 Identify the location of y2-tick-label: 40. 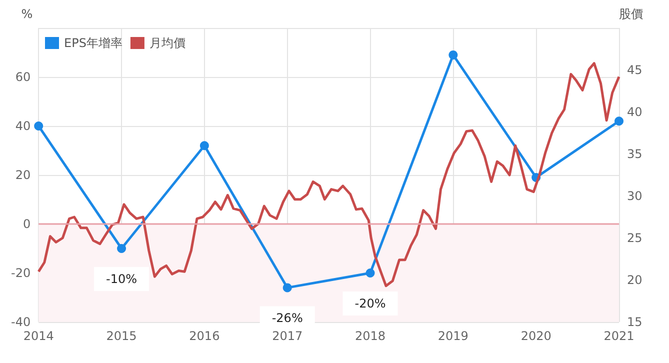
(634, 112).